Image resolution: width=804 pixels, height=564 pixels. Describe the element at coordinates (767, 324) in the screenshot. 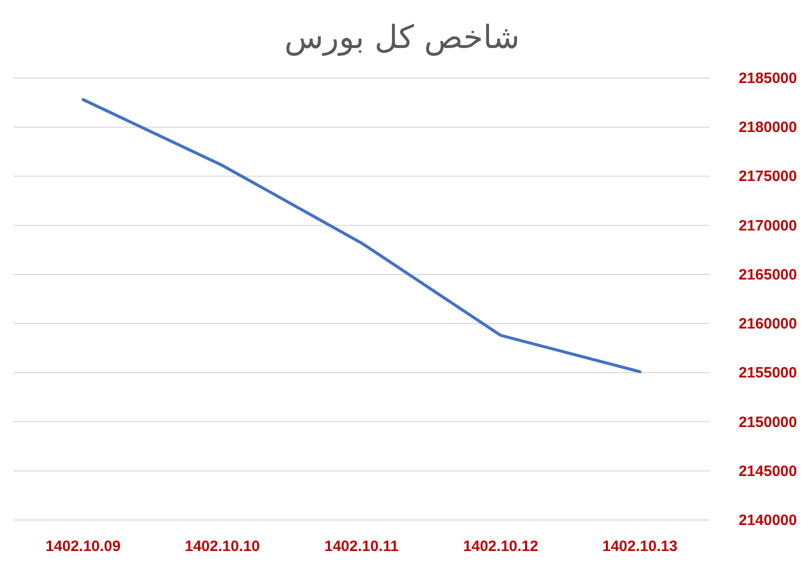

I see `y-tick-label: 2160000` at that location.